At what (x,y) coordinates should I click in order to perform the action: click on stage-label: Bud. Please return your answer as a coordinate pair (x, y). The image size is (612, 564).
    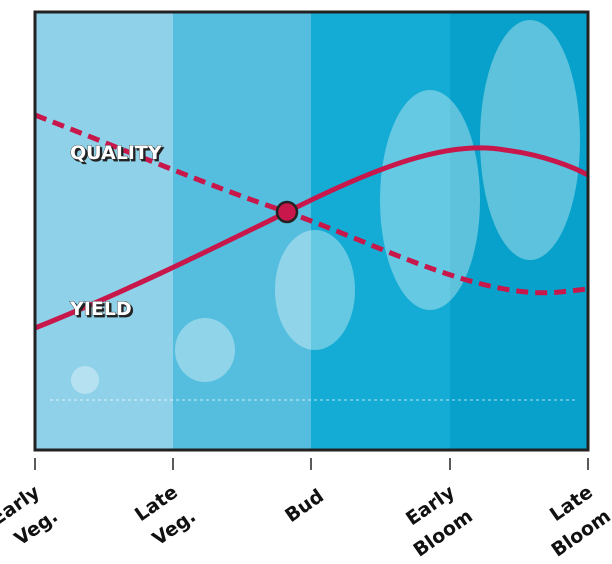
    Looking at the image, I should click on (304, 506).